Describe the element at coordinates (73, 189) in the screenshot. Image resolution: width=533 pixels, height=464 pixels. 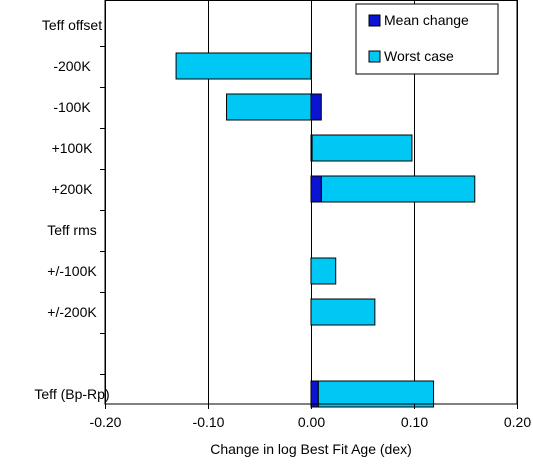
I see `y-category-label: +200K` at that location.